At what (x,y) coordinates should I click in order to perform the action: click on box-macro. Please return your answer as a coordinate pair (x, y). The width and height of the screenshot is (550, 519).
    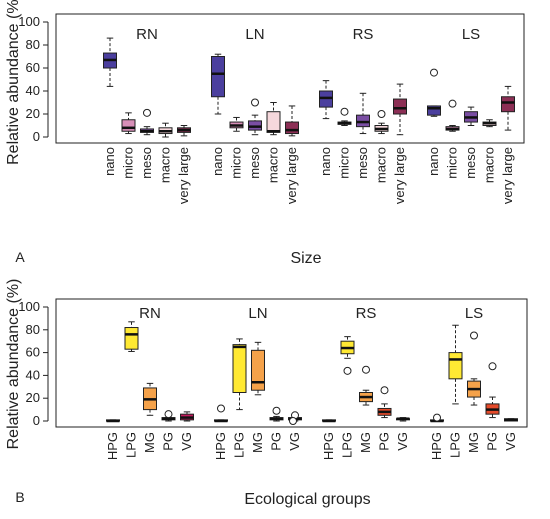
    Looking at the image, I should click on (273, 122).